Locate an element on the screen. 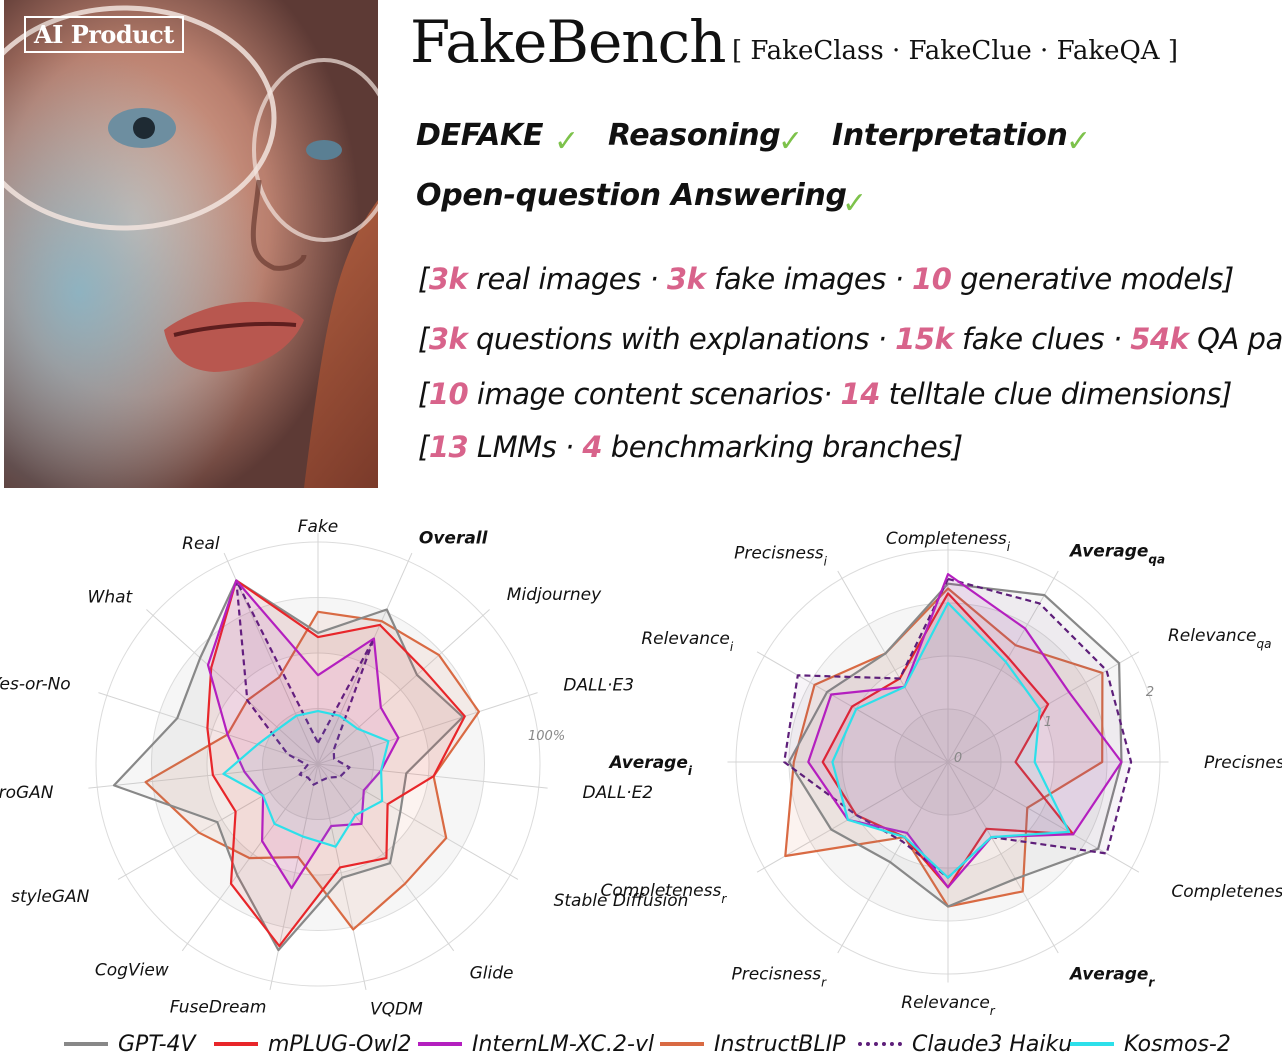 The width and height of the screenshot is (1282, 1062). tick-label: 0 is located at coordinates (958, 758).